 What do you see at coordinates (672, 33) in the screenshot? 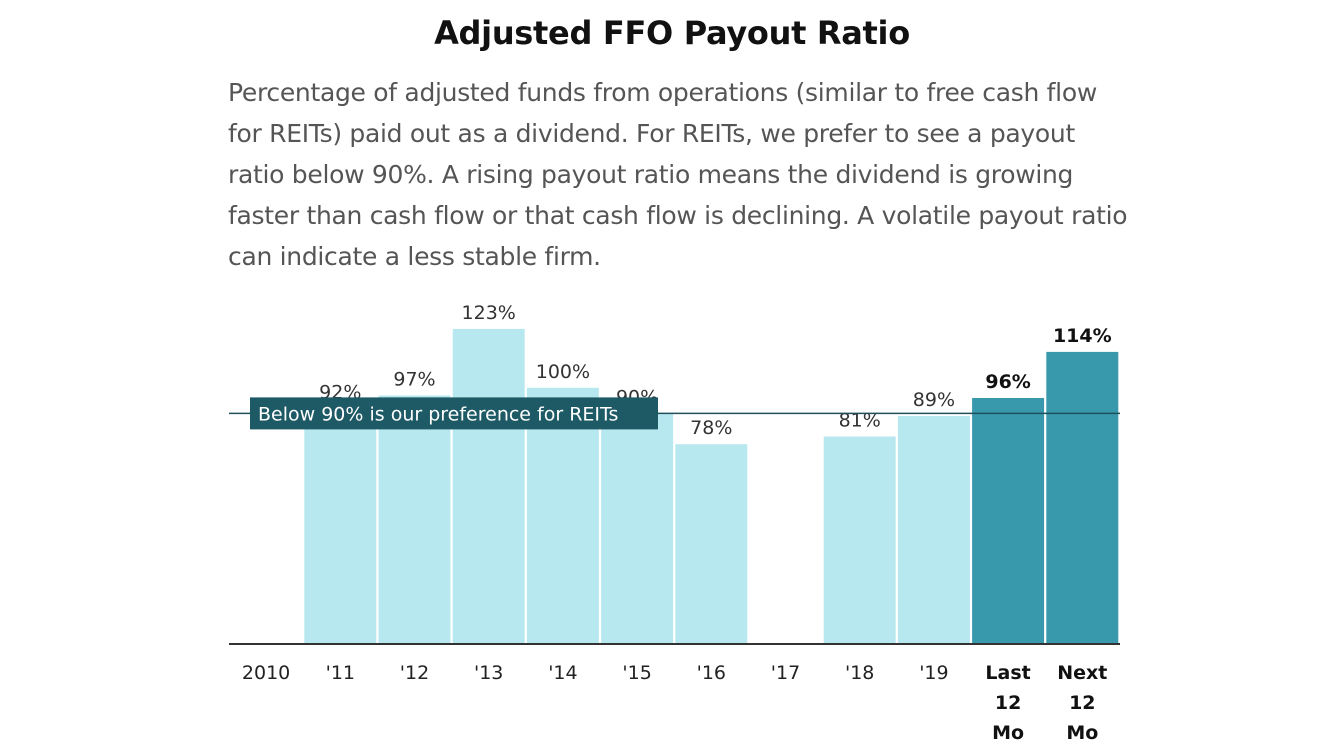
I see `chart-title: Adjusted FFO Payout Ratio` at bounding box center [672, 33].